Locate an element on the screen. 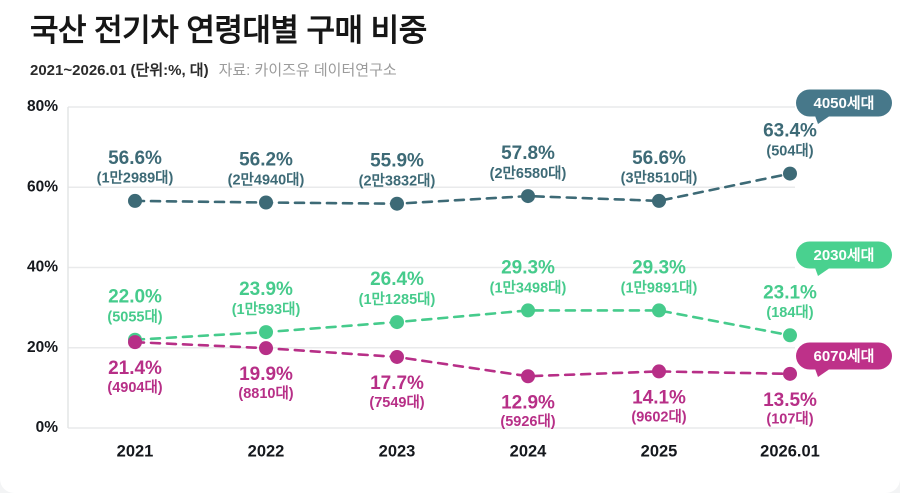 This screenshot has height=493, width=900. x-tick-label: 2024 is located at coordinates (529, 451).